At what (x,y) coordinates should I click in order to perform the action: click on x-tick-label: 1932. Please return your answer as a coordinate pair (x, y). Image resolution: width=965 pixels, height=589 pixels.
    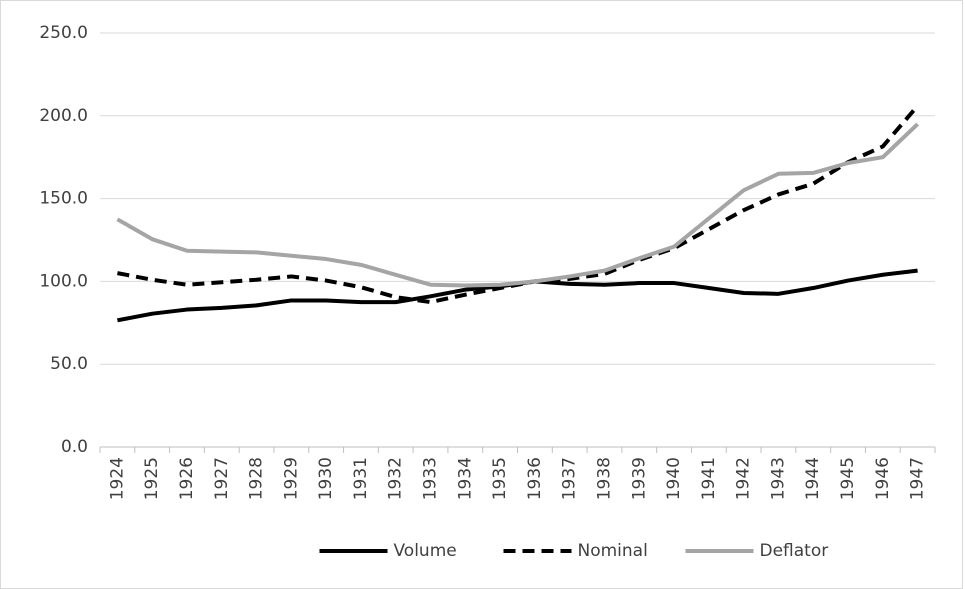
    Looking at the image, I should click on (396, 478).